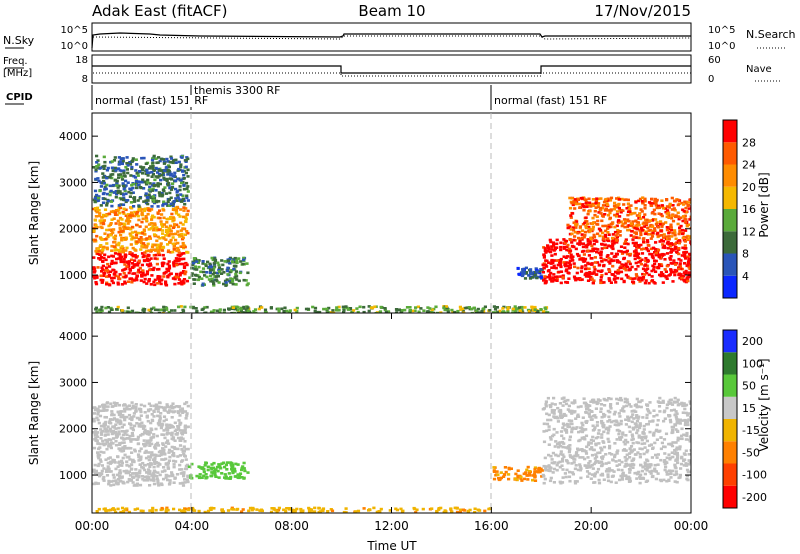 Image resolution: width=800 pixels, height=554 pixels. I want to click on nave-trace, so click(392, 74).